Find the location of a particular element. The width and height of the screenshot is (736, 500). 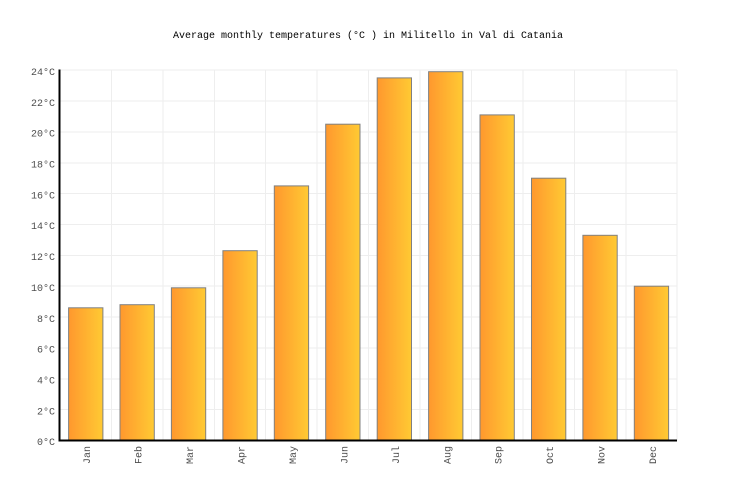

svg-text: Sep is located at coordinates (500, 455).